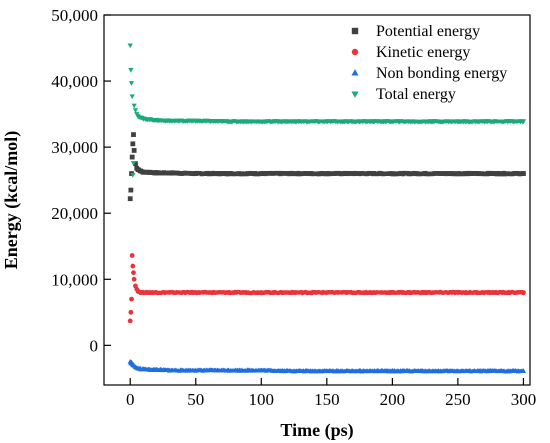  What do you see at coordinates (74, 147) in the screenshot?
I see `y-tick-label: 30,000` at bounding box center [74, 147].